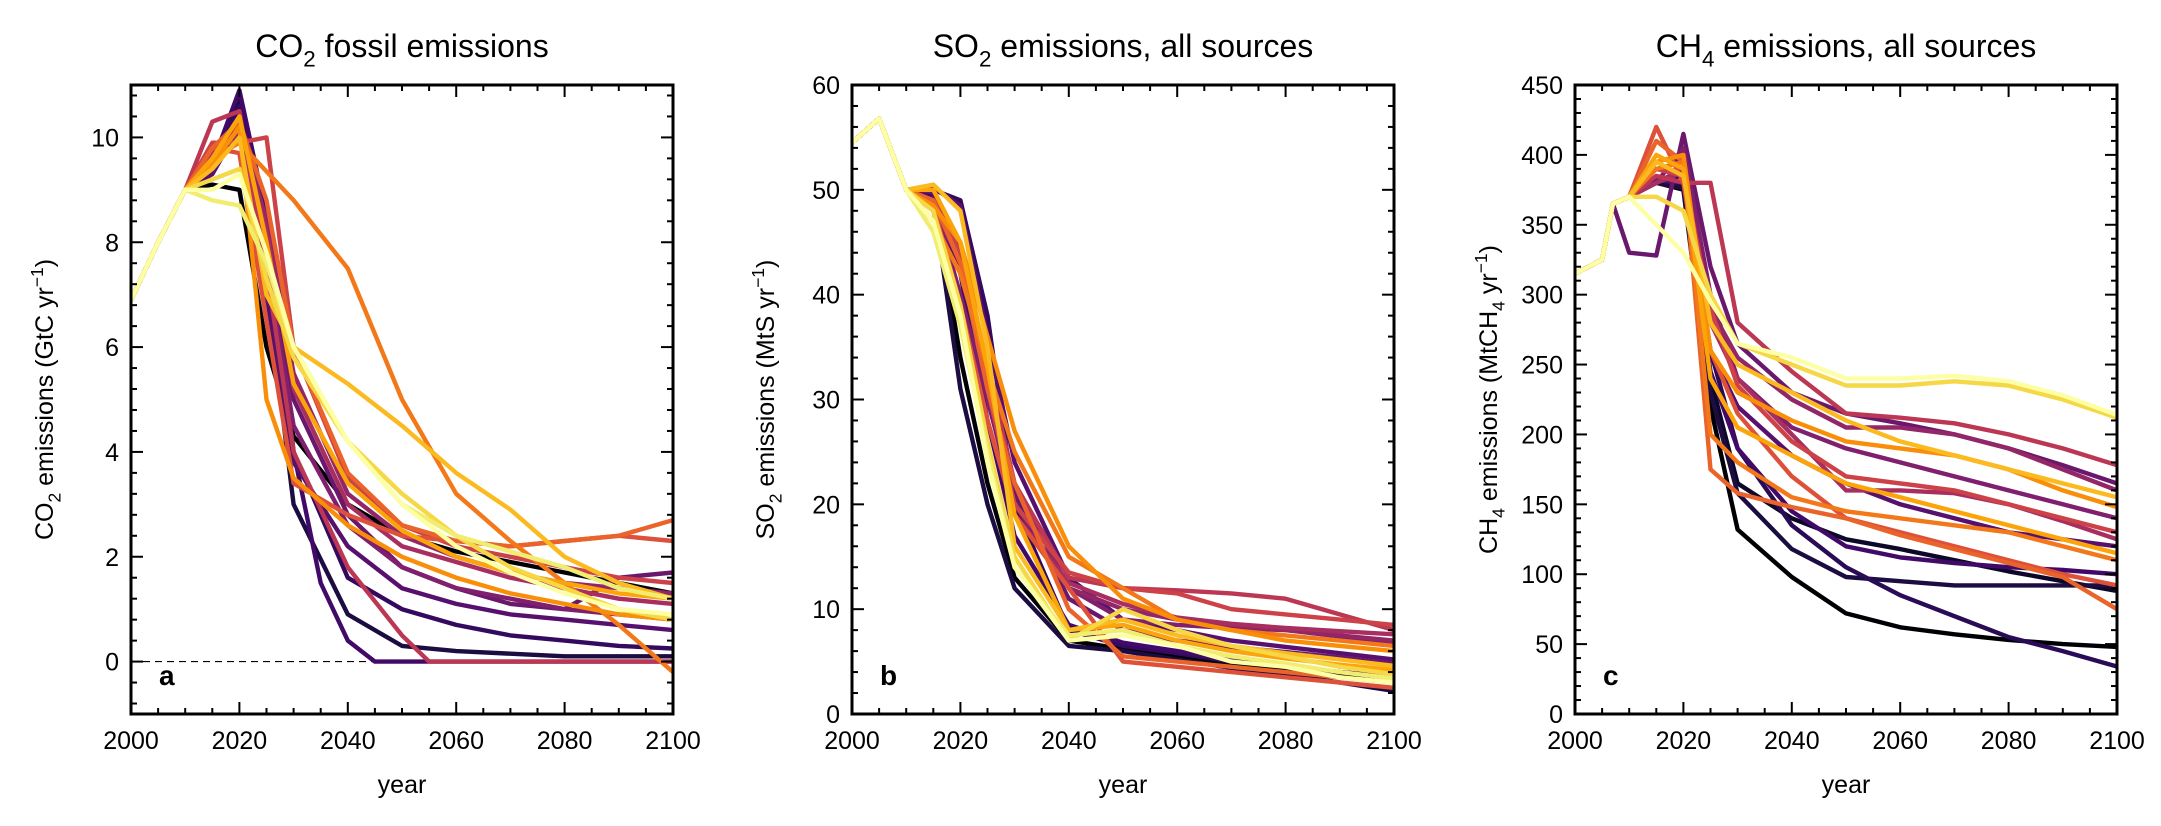 The image size is (2161, 826). What do you see at coordinates (767, 400) in the screenshot?
I see `y-axis-label: SO2 emissions (MtS yr−1)` at bounding box center [767, 400].